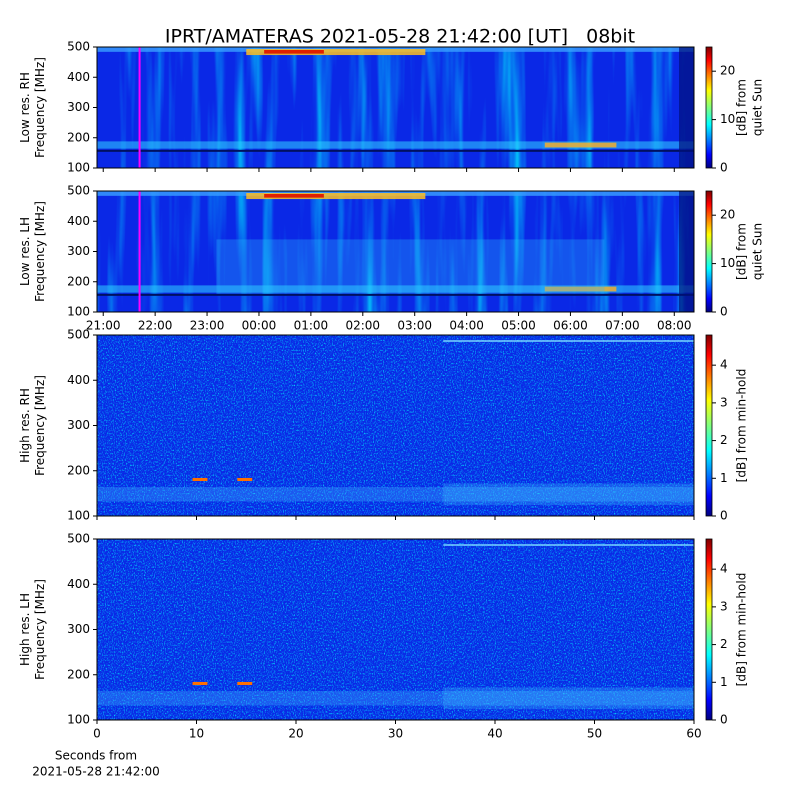 The height and width of the screenshot is (800, 800). Describe the element at coordinates (622, 326) in the screenshot. I see `x-tick-label: 07:00` at that location.